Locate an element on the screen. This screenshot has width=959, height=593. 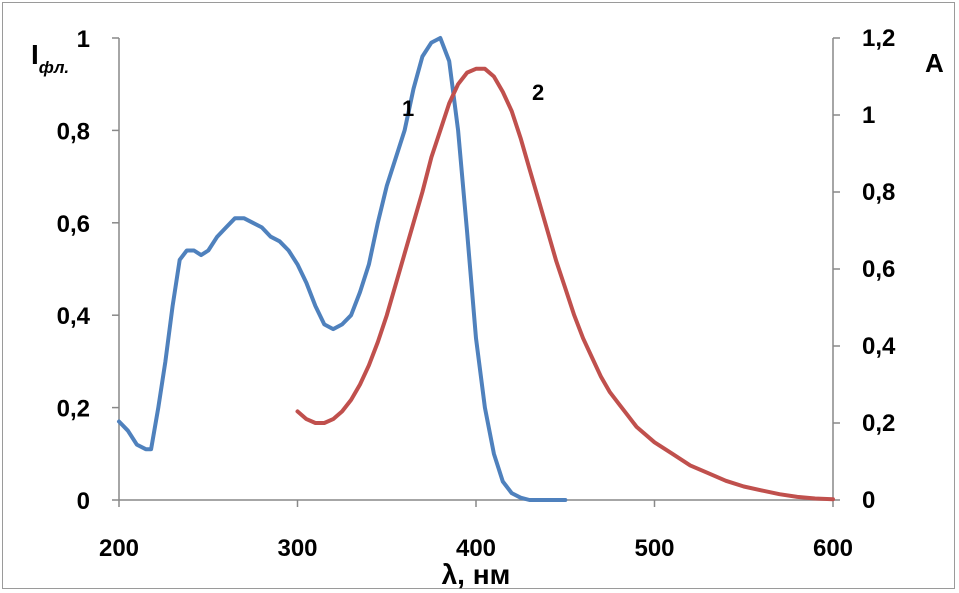
y-right-tick-label: 0,6 is located at coordinates (878, 269).